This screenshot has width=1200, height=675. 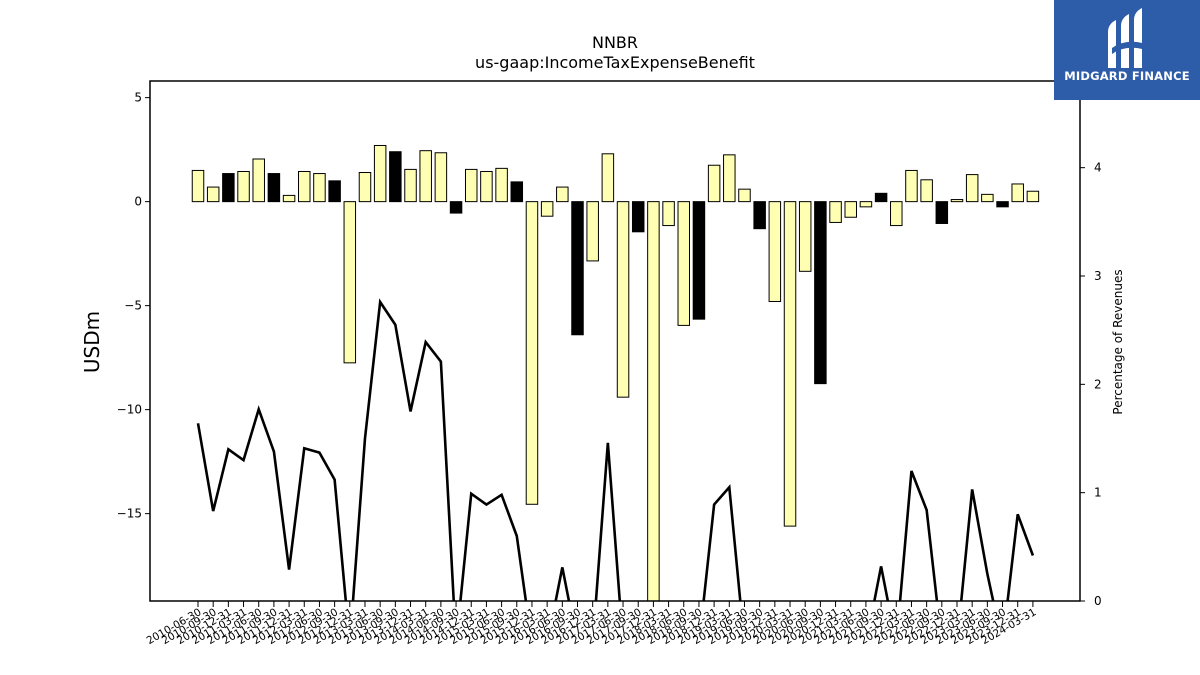 I want to click on right-tick-label: 4, so click(x=1098, y=168).